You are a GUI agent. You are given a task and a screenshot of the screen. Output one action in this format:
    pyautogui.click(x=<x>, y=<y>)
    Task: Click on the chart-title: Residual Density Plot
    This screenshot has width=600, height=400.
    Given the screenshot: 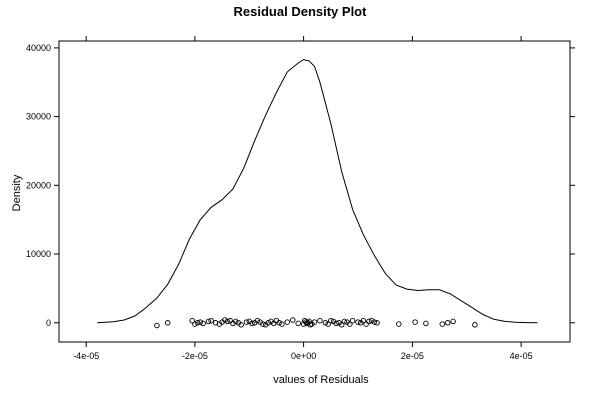 What is the action you would take?
    pyautogui.click(x=301, y=11)
    